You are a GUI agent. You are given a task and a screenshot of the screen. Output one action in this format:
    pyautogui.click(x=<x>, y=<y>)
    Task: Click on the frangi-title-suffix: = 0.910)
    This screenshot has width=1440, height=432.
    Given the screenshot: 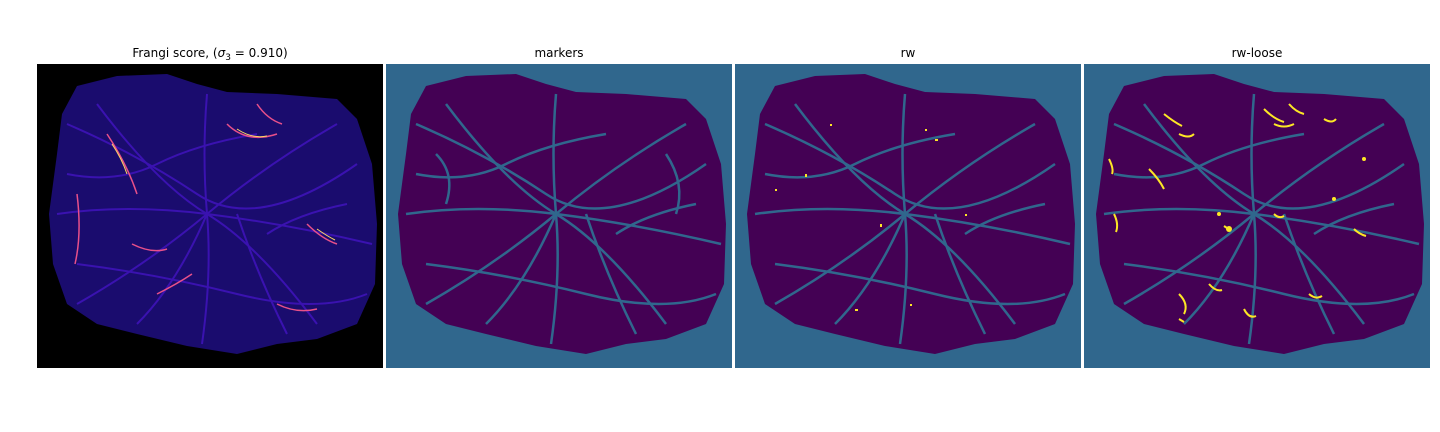 What is the action you would take?
    pyautogui.click(x=259, y=53)
    